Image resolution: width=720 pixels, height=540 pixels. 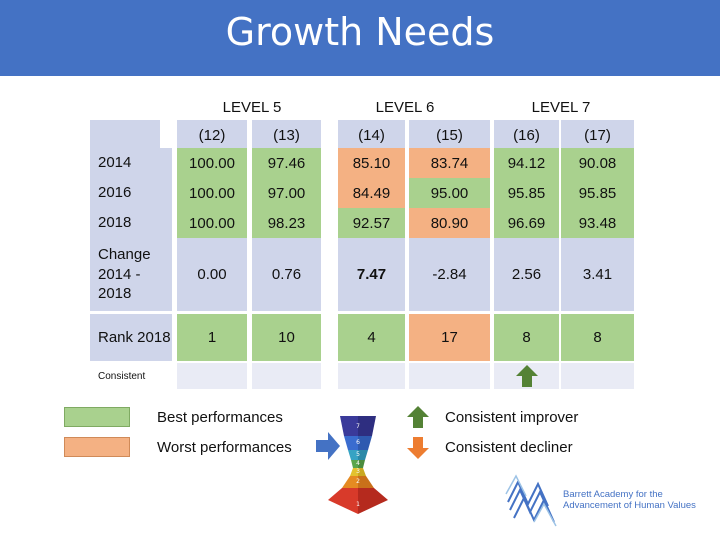 I want to click on table-cell: 4, so click(x=371, y=337).